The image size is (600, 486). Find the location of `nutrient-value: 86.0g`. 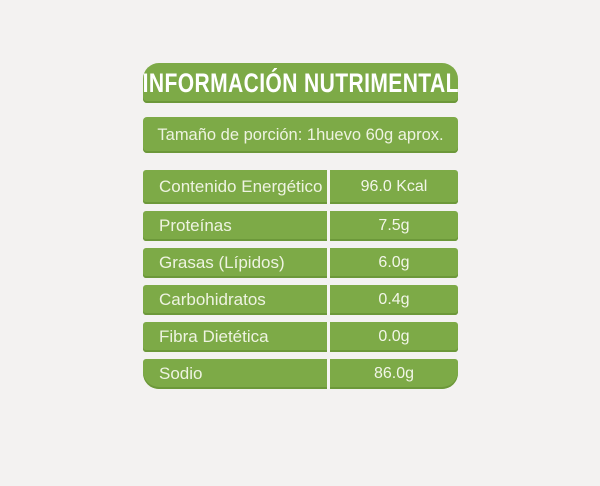

nutrient-value: 86.0g is located at coordinates (392, 374).